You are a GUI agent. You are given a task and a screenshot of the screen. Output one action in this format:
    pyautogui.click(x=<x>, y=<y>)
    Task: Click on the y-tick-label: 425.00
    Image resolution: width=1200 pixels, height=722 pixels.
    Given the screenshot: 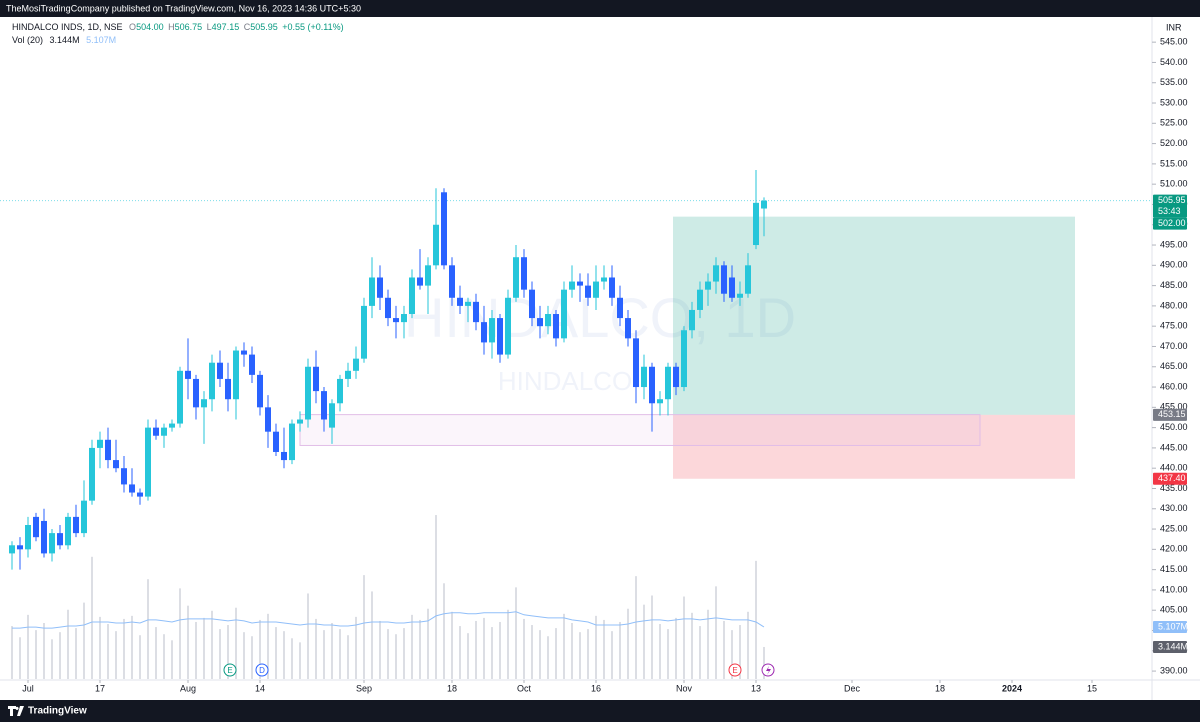 What is the action you would take?
    pyautogui.click(x=1174, y=528)
    